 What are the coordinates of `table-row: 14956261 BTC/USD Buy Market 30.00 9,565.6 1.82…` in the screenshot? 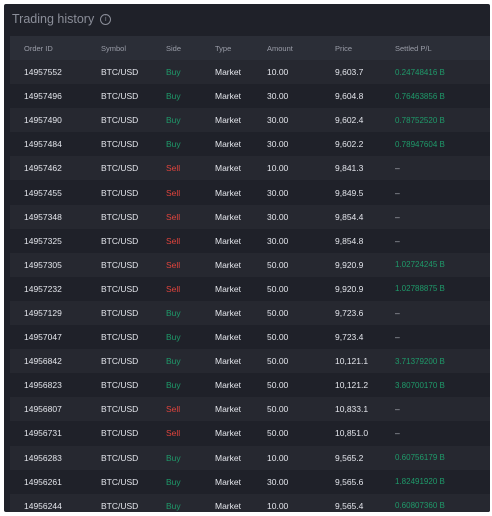 It's located at (250, 481).